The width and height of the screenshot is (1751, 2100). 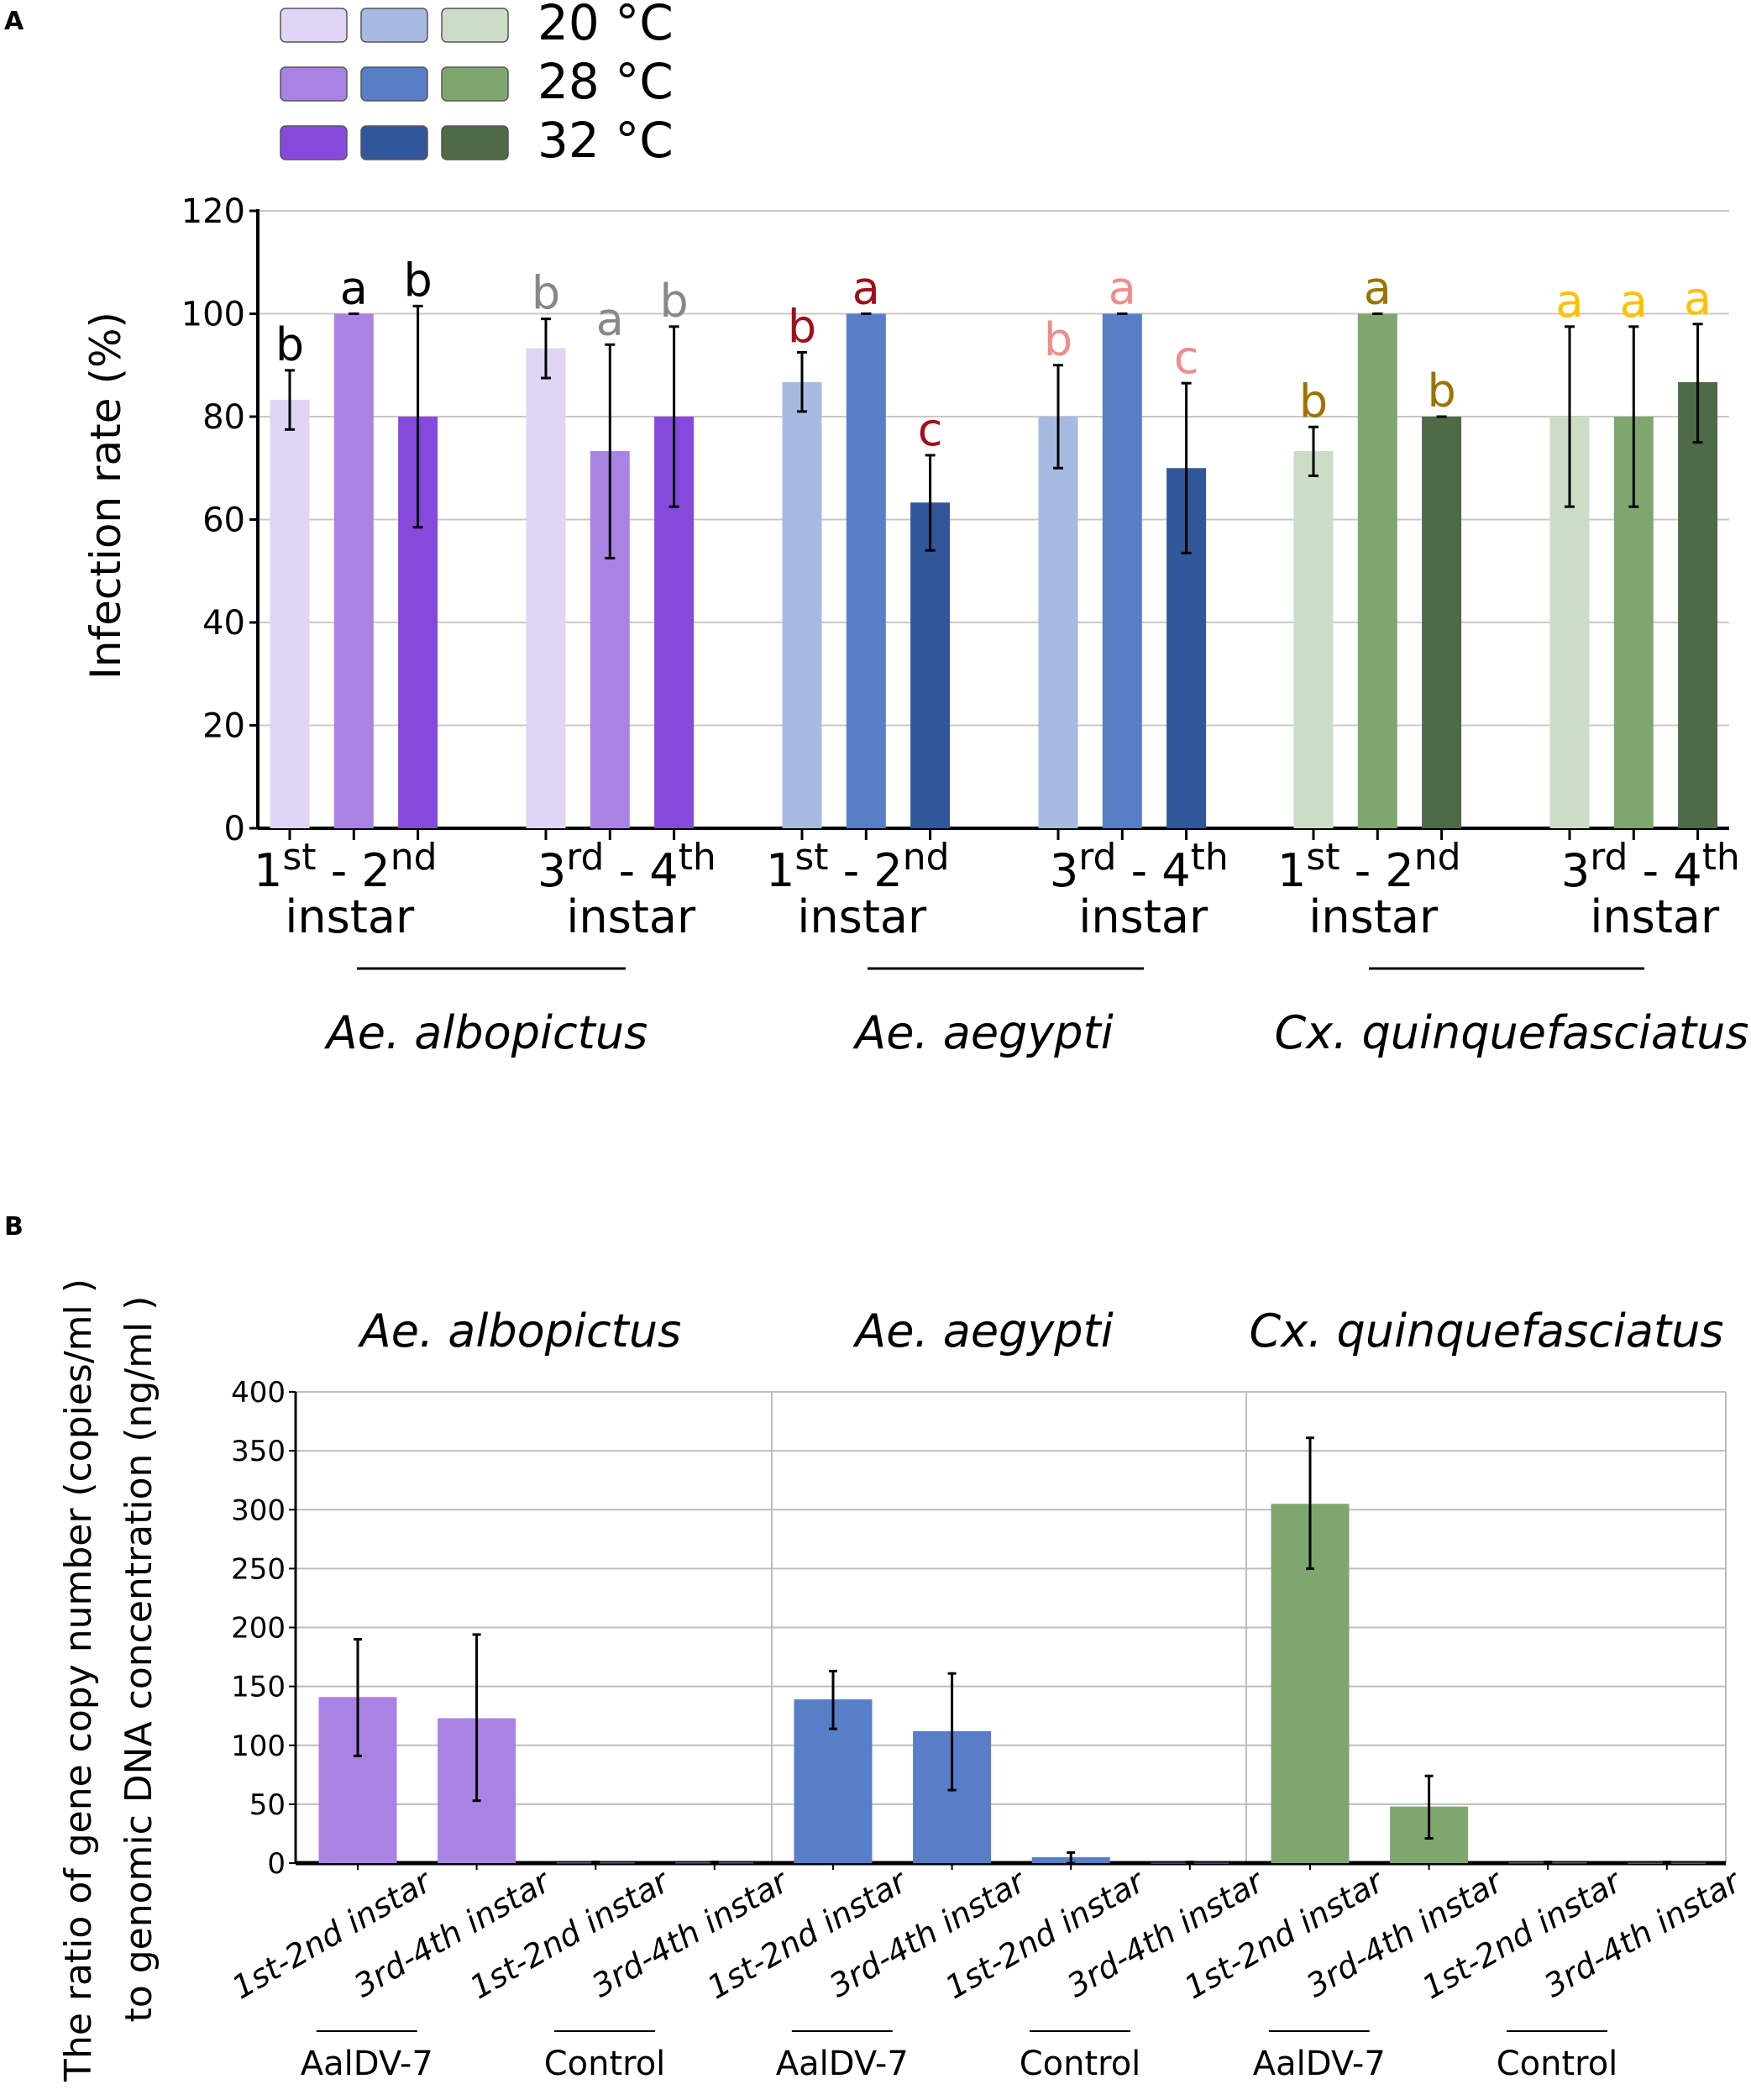 What do you see at coordinates (1512, 1032) in the screenshot?
I see `species-label: Cx. quinquefasciatus` at bounding box center [1512, 1032].